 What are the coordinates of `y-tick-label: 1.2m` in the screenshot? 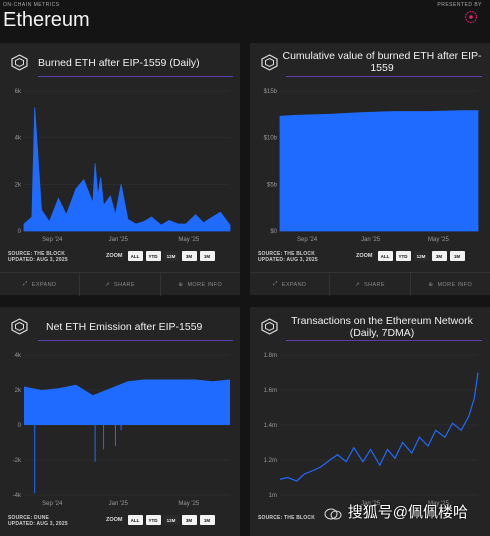 It's located at (270, 461).